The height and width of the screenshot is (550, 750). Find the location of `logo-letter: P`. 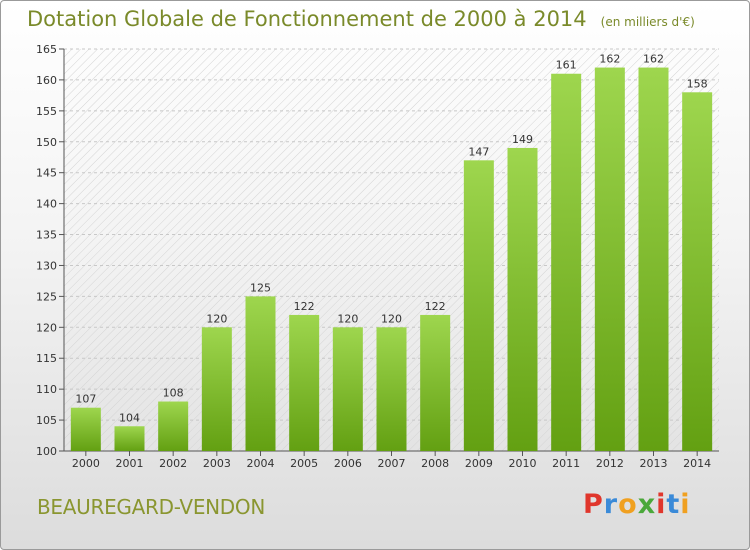

logo-letter: P is located at coordinates (593, 504).